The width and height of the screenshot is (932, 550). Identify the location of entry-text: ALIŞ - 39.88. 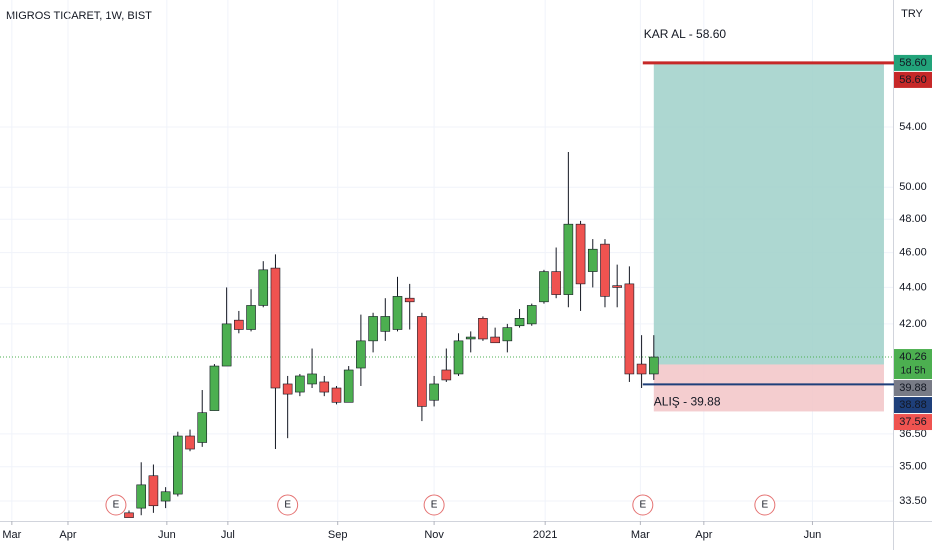
(687, 402).